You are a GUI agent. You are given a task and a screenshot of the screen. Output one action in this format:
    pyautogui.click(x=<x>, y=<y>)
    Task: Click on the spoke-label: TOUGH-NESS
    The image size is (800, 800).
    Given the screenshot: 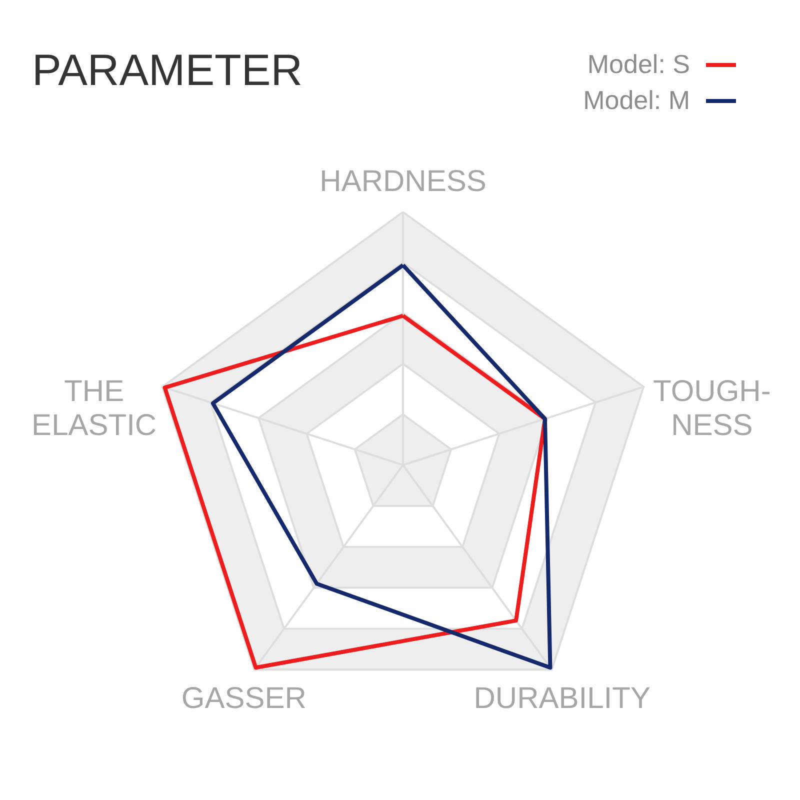 What is the action you would take?
    pyautogui.click(x=712, y=408)
    